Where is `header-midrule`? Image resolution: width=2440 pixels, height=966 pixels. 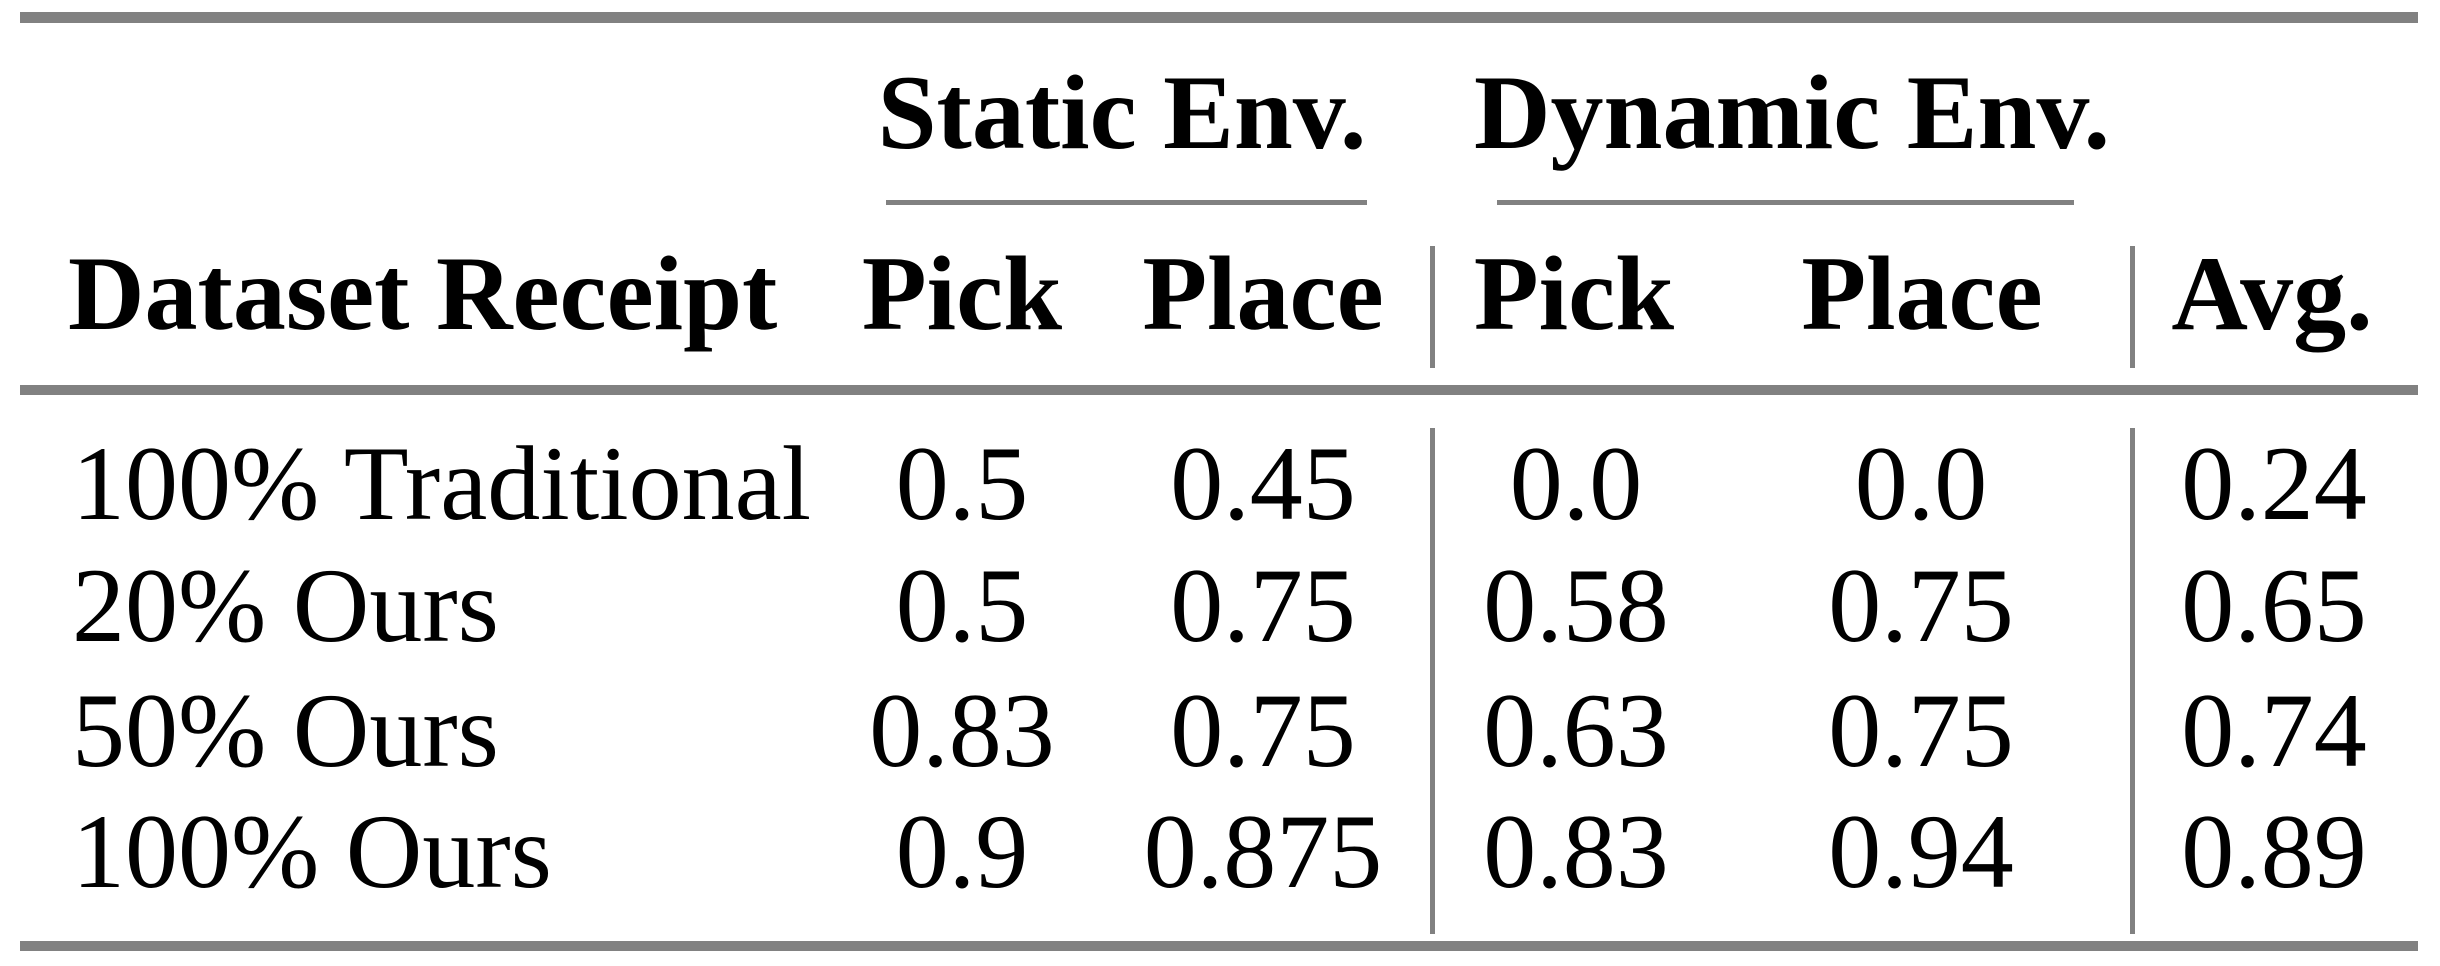
header-midrule is located at coordinates (1219, 390).